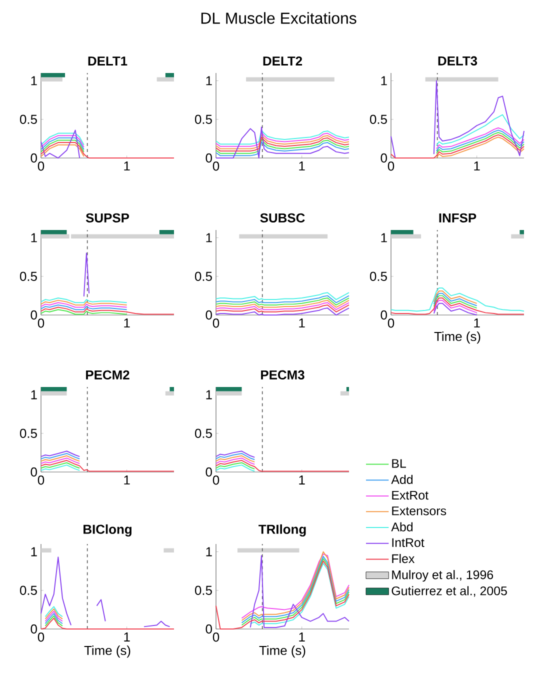  I want to click on chart-title: DELT1, so click(108, 61).